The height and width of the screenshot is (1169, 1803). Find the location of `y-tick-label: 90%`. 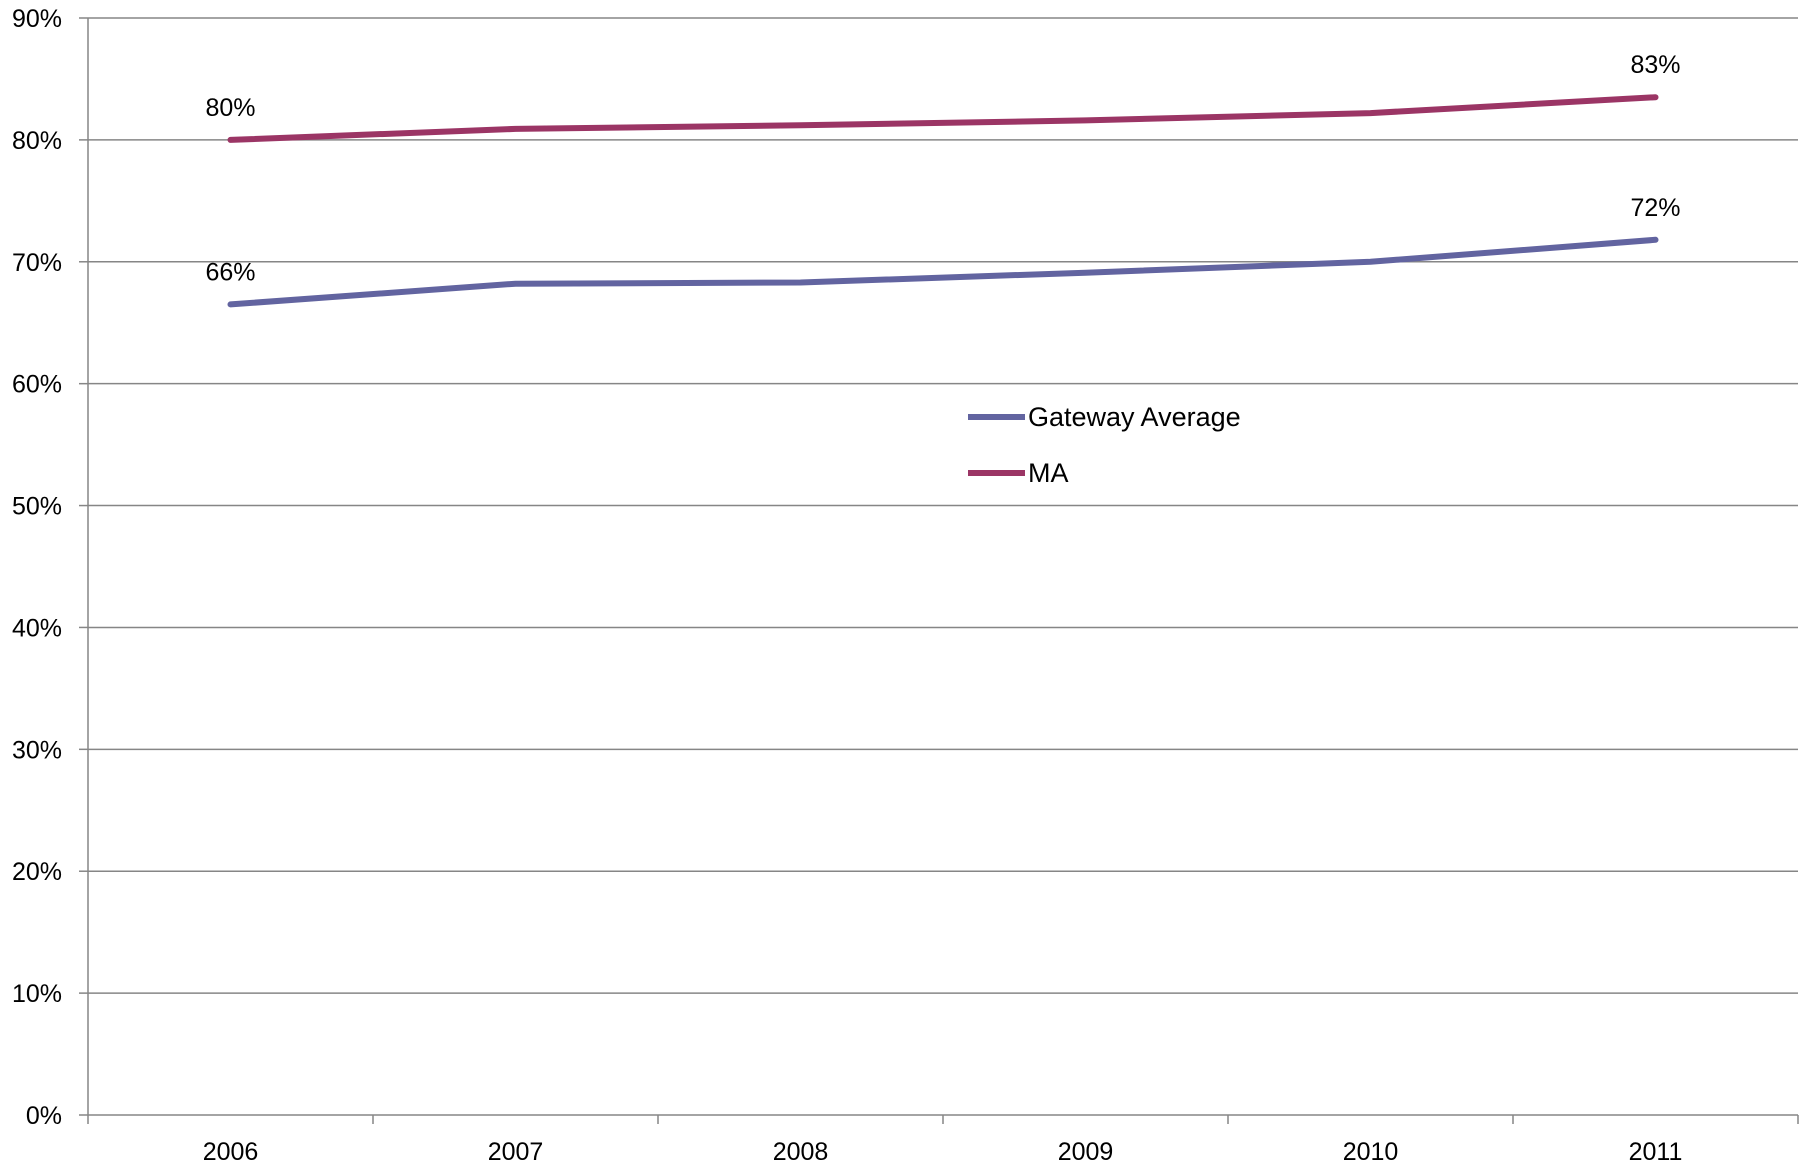

y-tick-label: 90% is located at coordinates (37, 19).